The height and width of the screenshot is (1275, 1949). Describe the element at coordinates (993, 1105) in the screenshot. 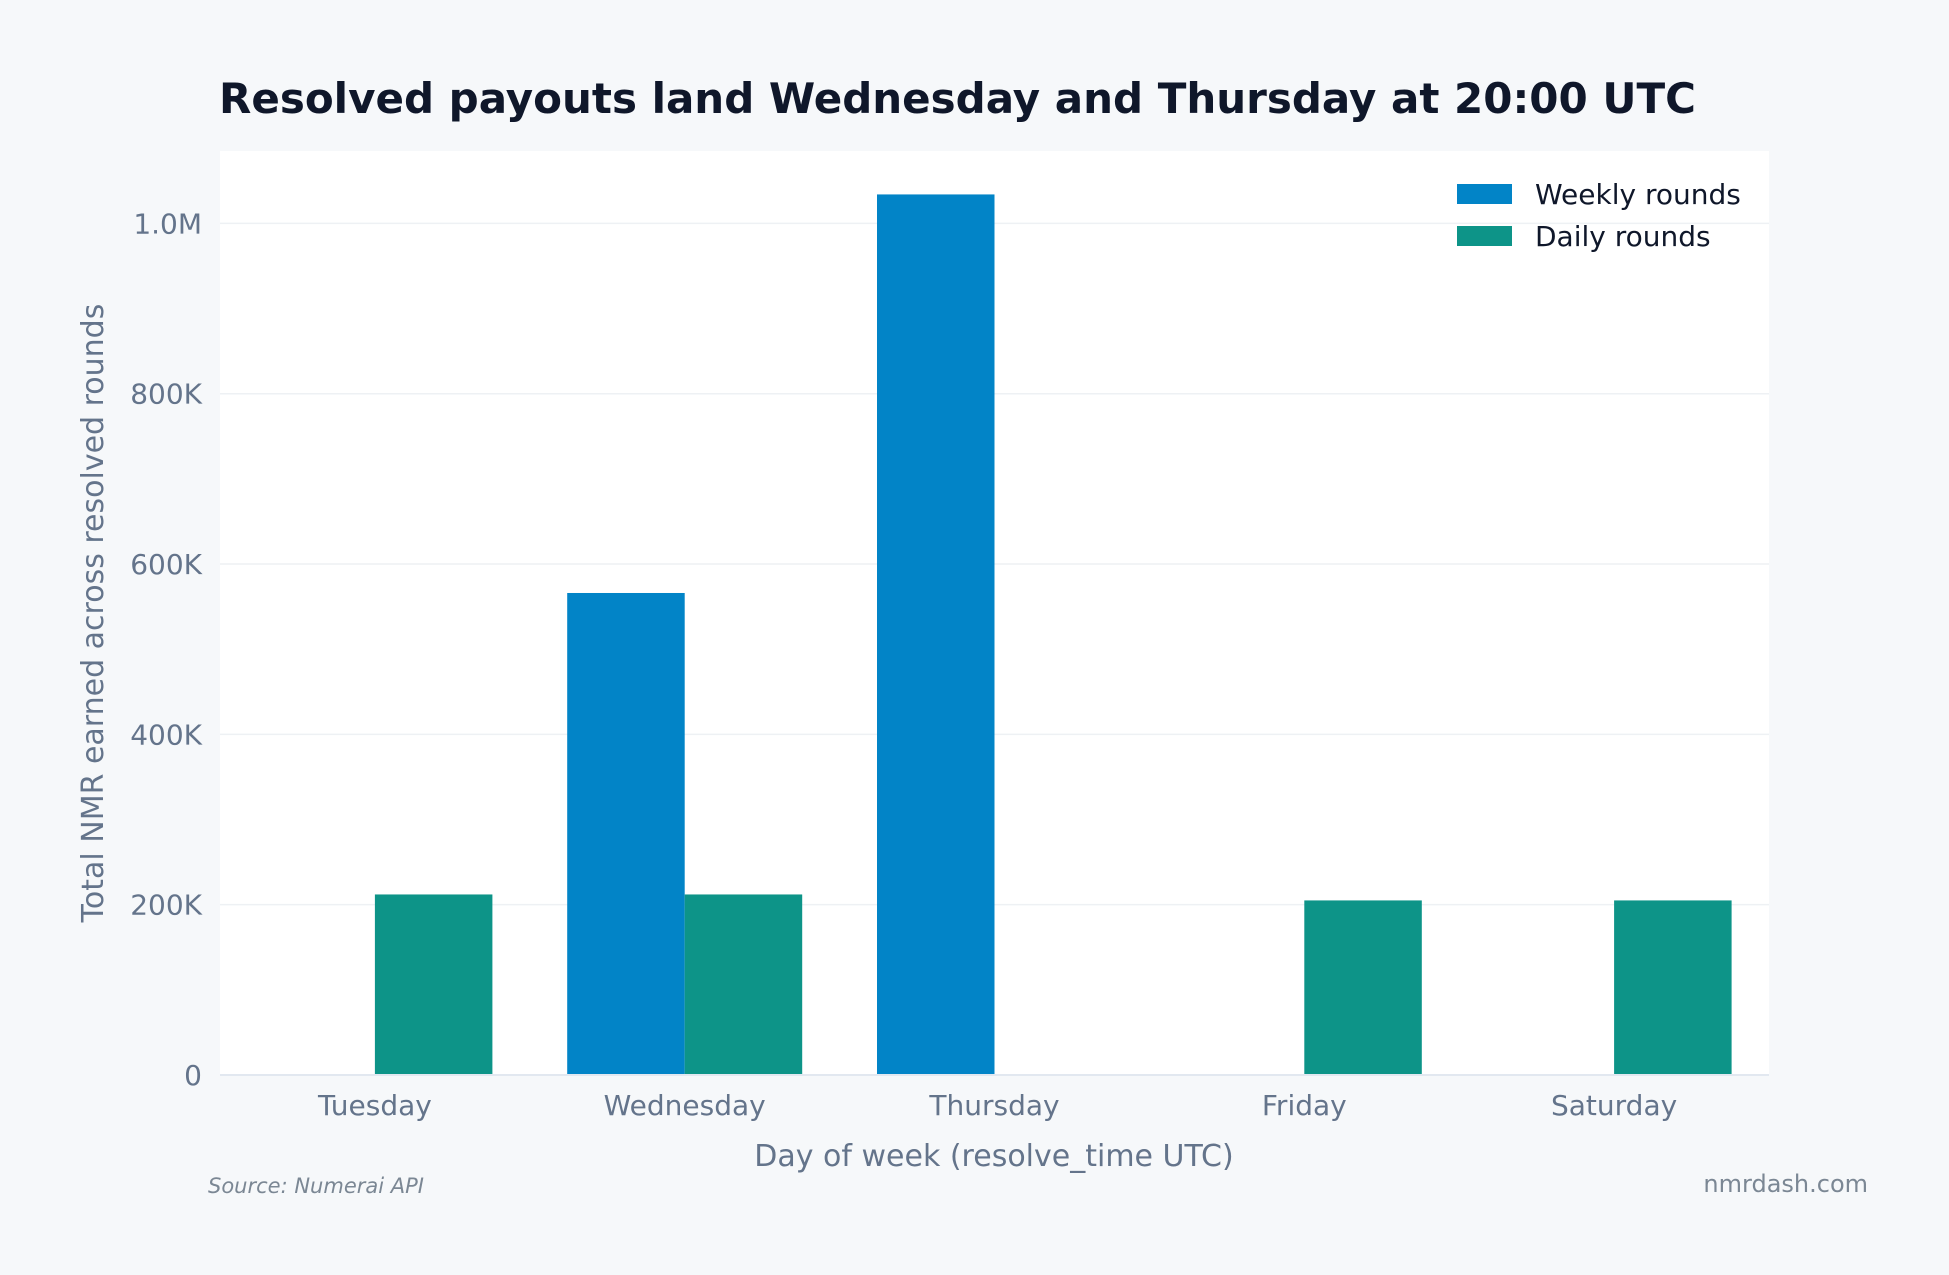

I see `x-tick-label: Thursday` at that location.